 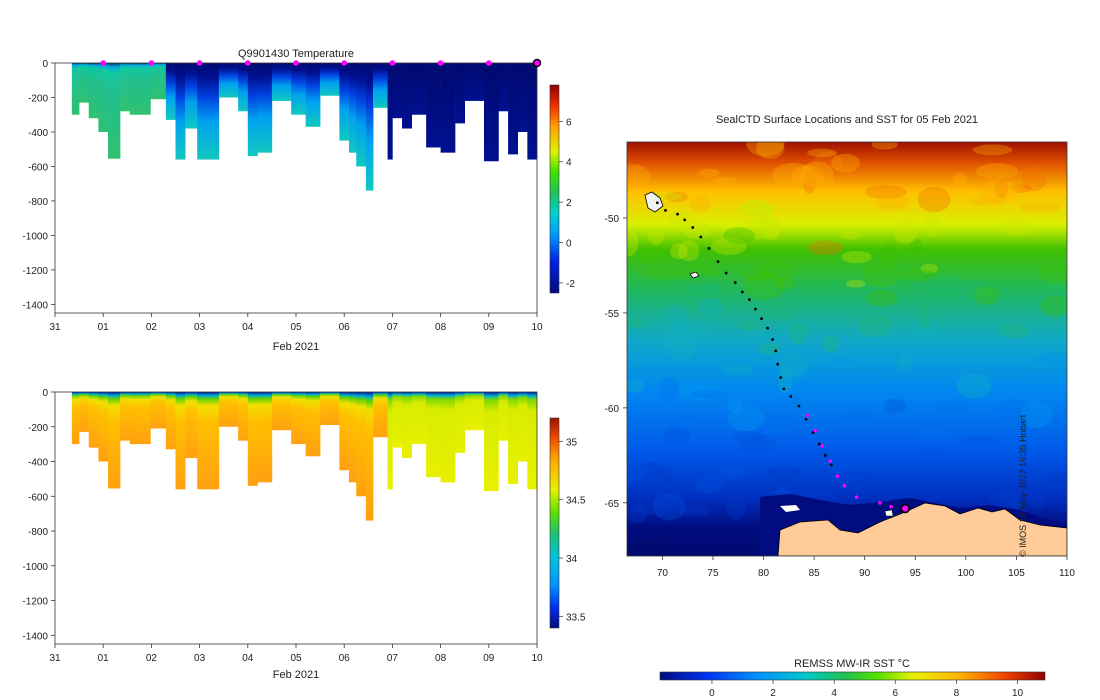 I want to click on y-tick-label: 0, so click(x=45, y=64).